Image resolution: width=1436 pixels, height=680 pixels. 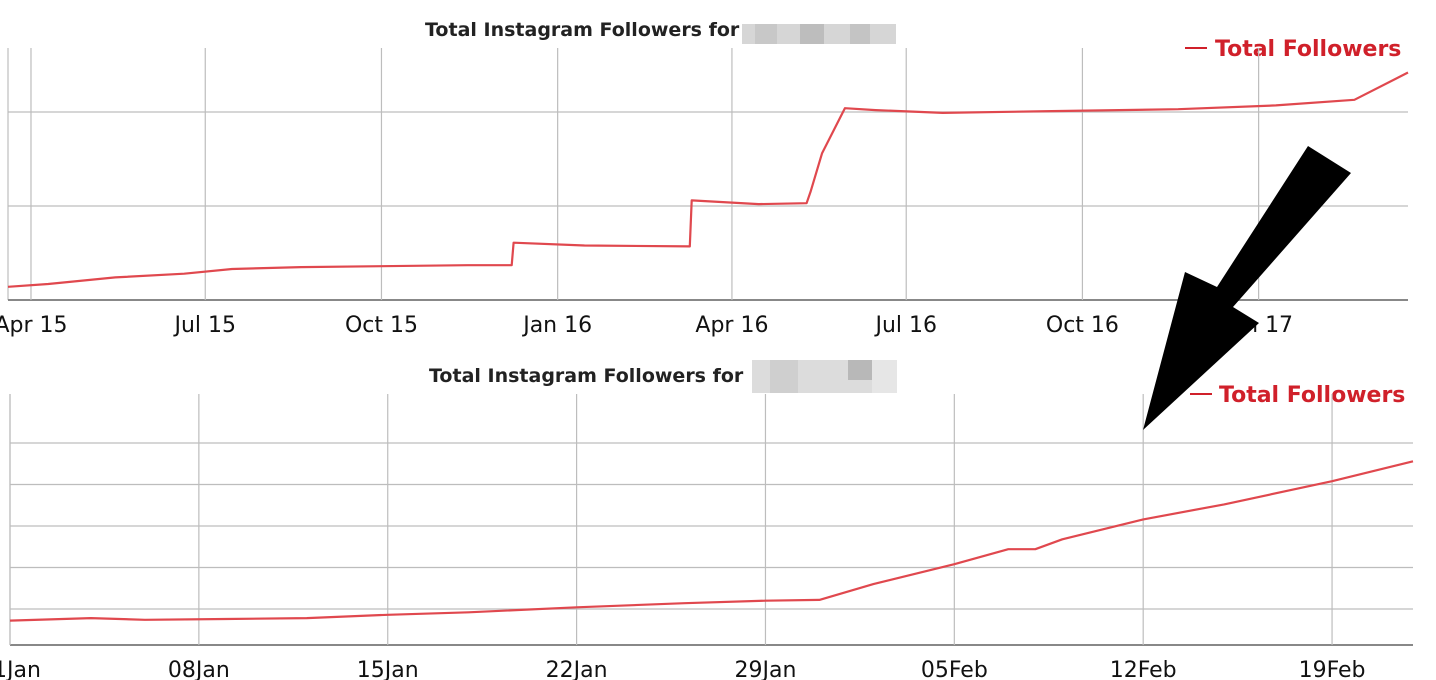 I want to click on chart-top-title: Total Instagram Followers for, so click(x=582, y=30).